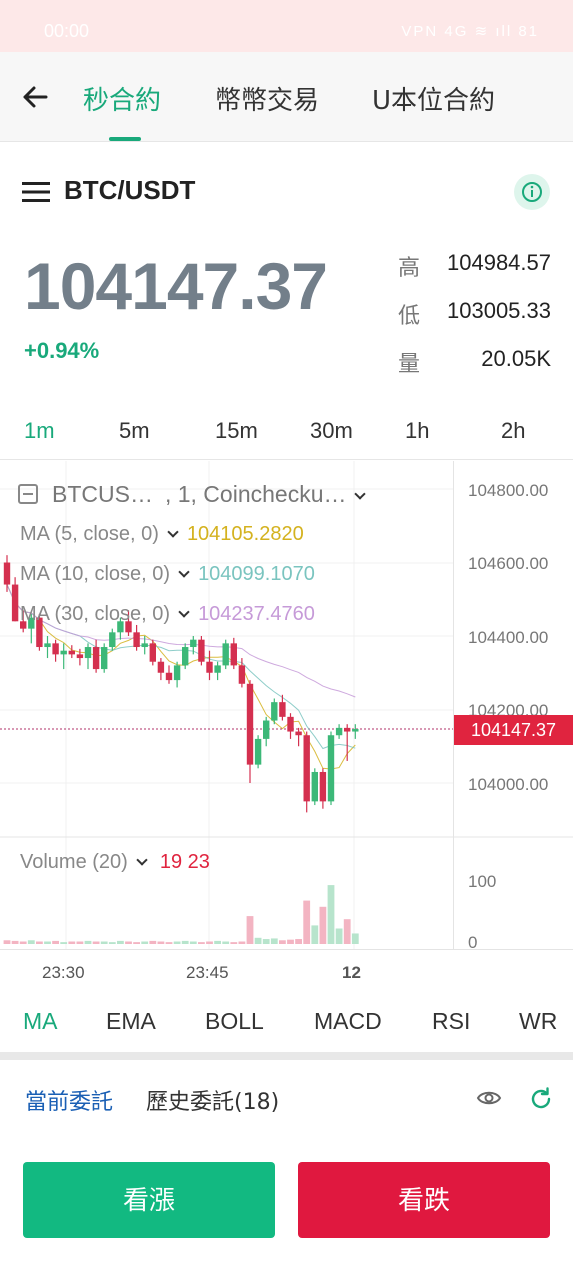 Image resolution: width=573 pixels, height=1280 pixels. Describe the element at coordinates (409, 268) in the screenshot. I see `high-label: 高` at that location.